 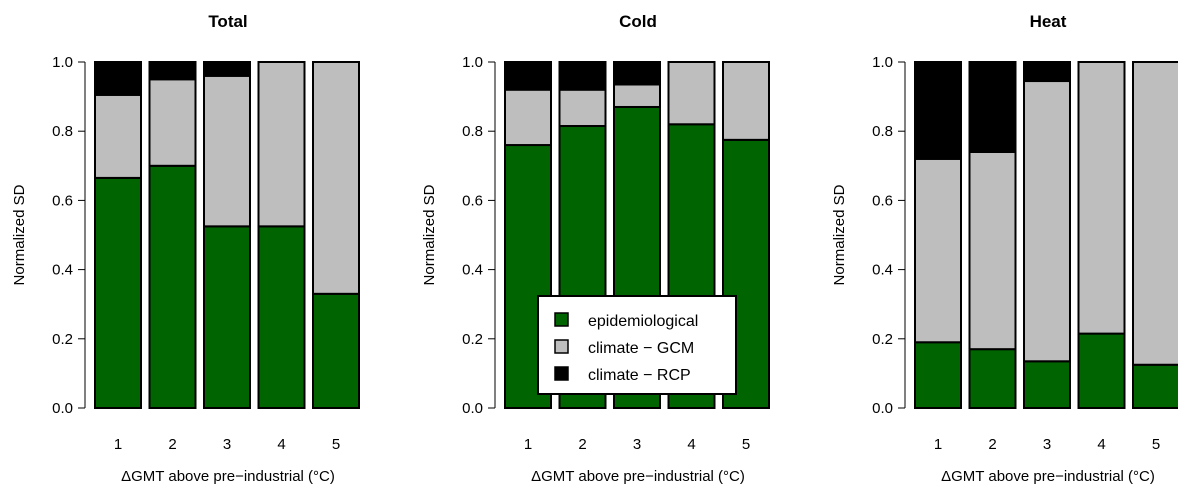 I want to click on legend-label: climate − RCP, so click(x=639, y=375).